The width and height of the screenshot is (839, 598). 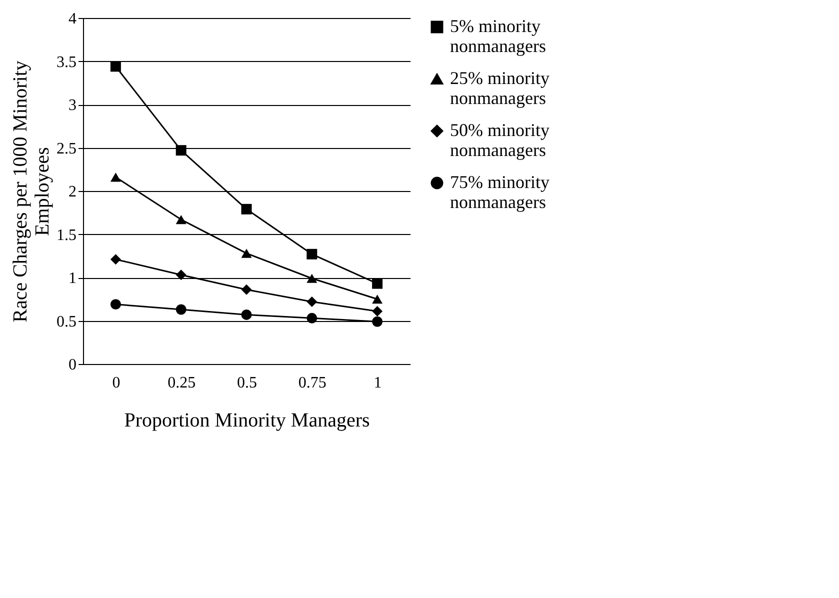 What do you see at coordinates (378, 383) in the screenshot?
I see `x-tick-label: 1` at bounding box center [378, 383].